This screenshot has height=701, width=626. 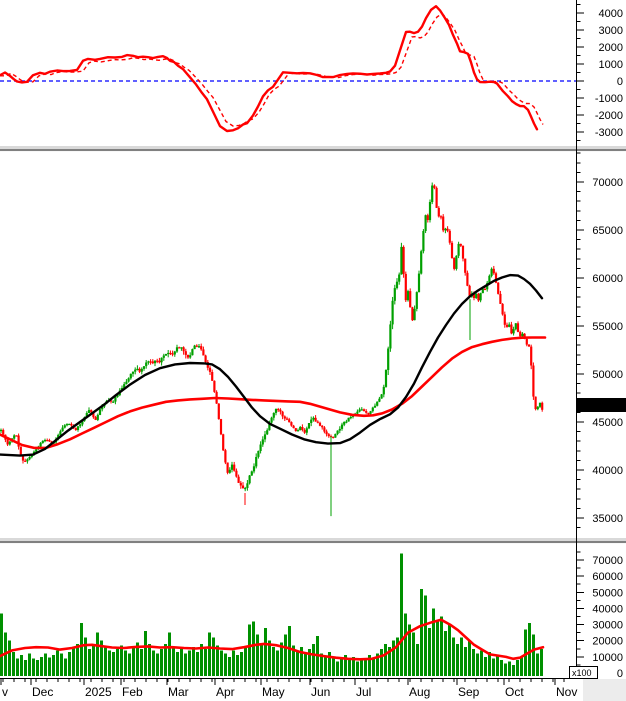 What do you see at coordinates (620, 674) in the screenshot?
I see `y-axis-label: 0` at bounding box center [620, 674].